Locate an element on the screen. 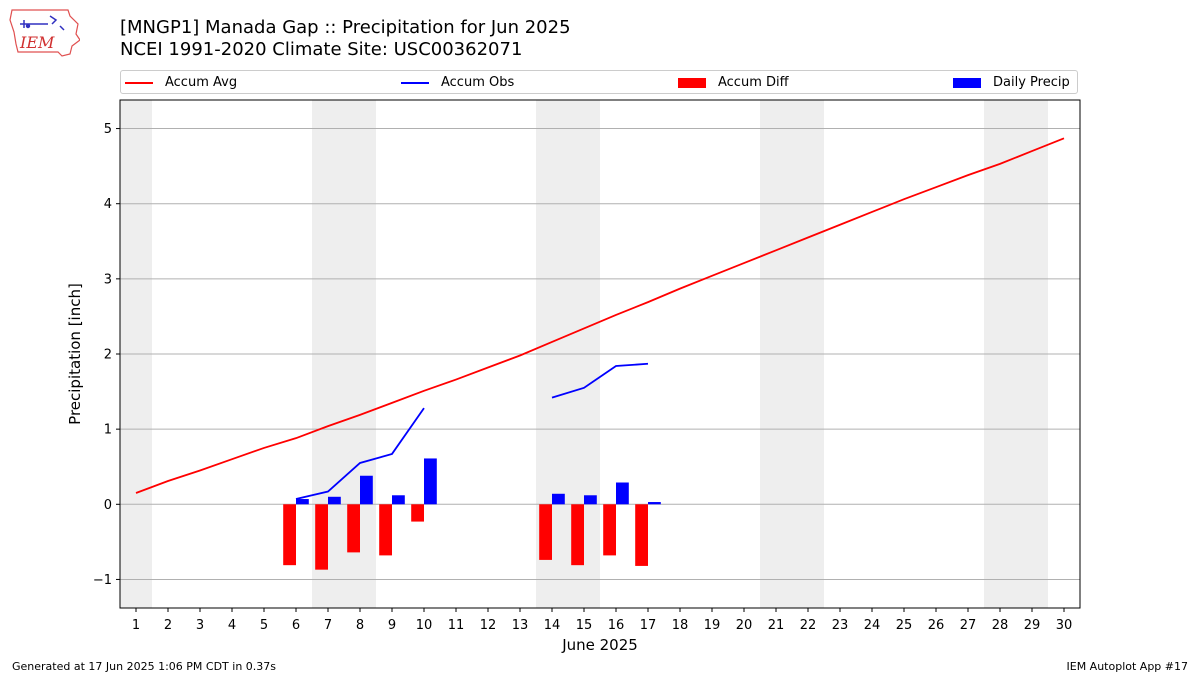 This screenshot has width=1200, height=675. legend-swatch-daily-precip is located at coordinates (967, 83).